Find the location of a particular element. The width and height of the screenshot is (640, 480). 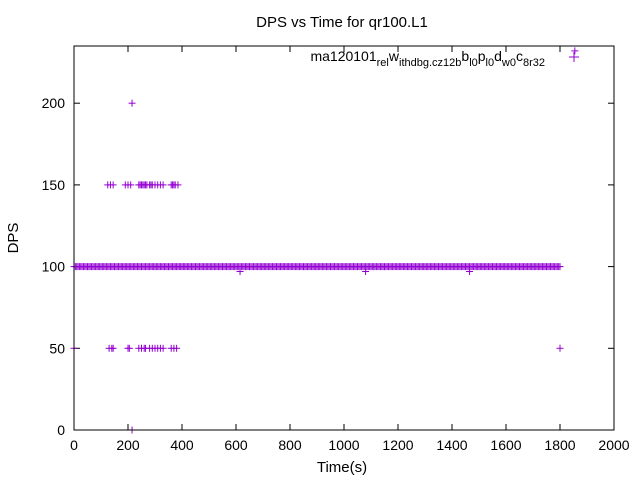

legend-label-part: ma120101 is located at coordinates (343, 56).